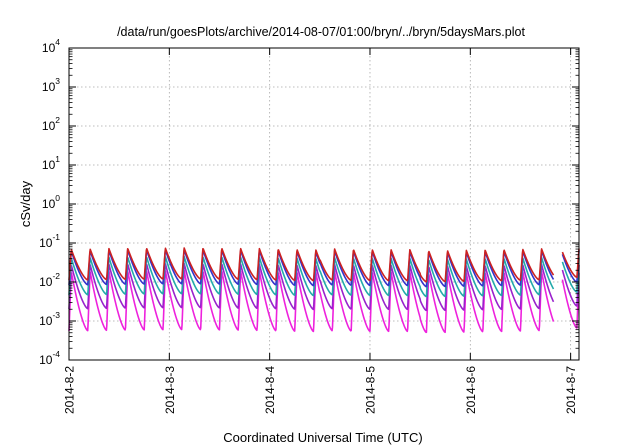 Image resolution: width=640 pixels, height=448 pixels. What do you see at coordinates (49, 280) in the screenshot?
I see `y-tick-label: 10⁻²` at bounding box center [49, 280].